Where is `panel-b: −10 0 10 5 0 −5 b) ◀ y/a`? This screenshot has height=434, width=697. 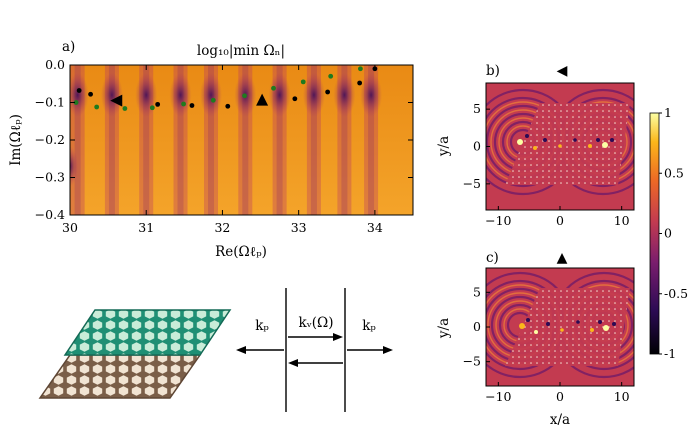
panel-b: −10 0 10 5 0 −5 b) ◀ y/a is located at coordinates (535, 145).